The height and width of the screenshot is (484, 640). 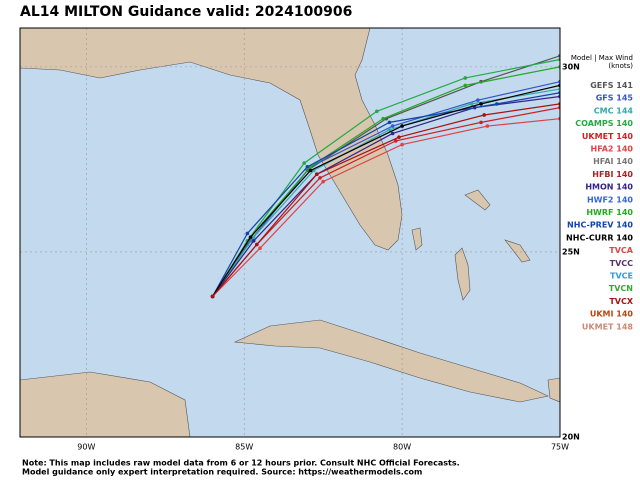 What do you see at coordinates (624, 110) in the screenshot?
I see `legend-wind: 144` at bounding box center [624, 110].